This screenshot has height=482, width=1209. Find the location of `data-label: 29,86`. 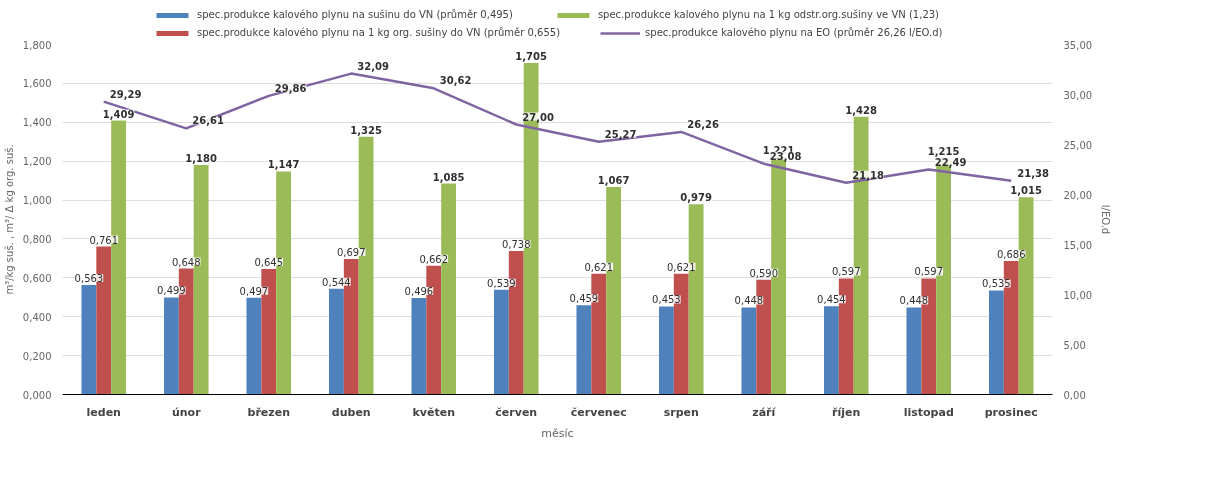

data-label: 29,86 is located at coordinates (290, 88).